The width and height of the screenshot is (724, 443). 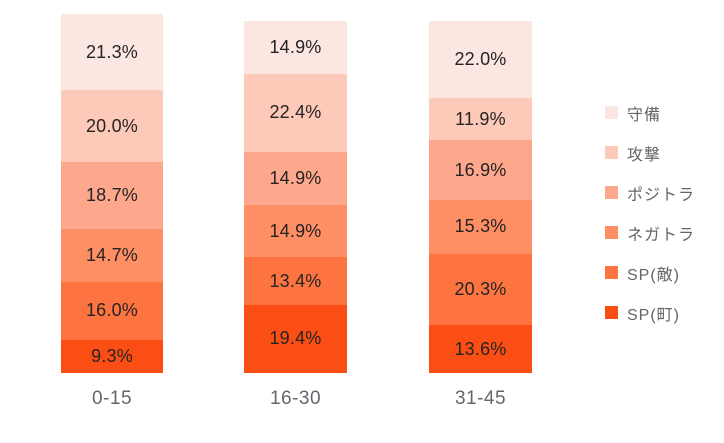 I want to click on data-label: 21.3%, so click(x=112, y=51).